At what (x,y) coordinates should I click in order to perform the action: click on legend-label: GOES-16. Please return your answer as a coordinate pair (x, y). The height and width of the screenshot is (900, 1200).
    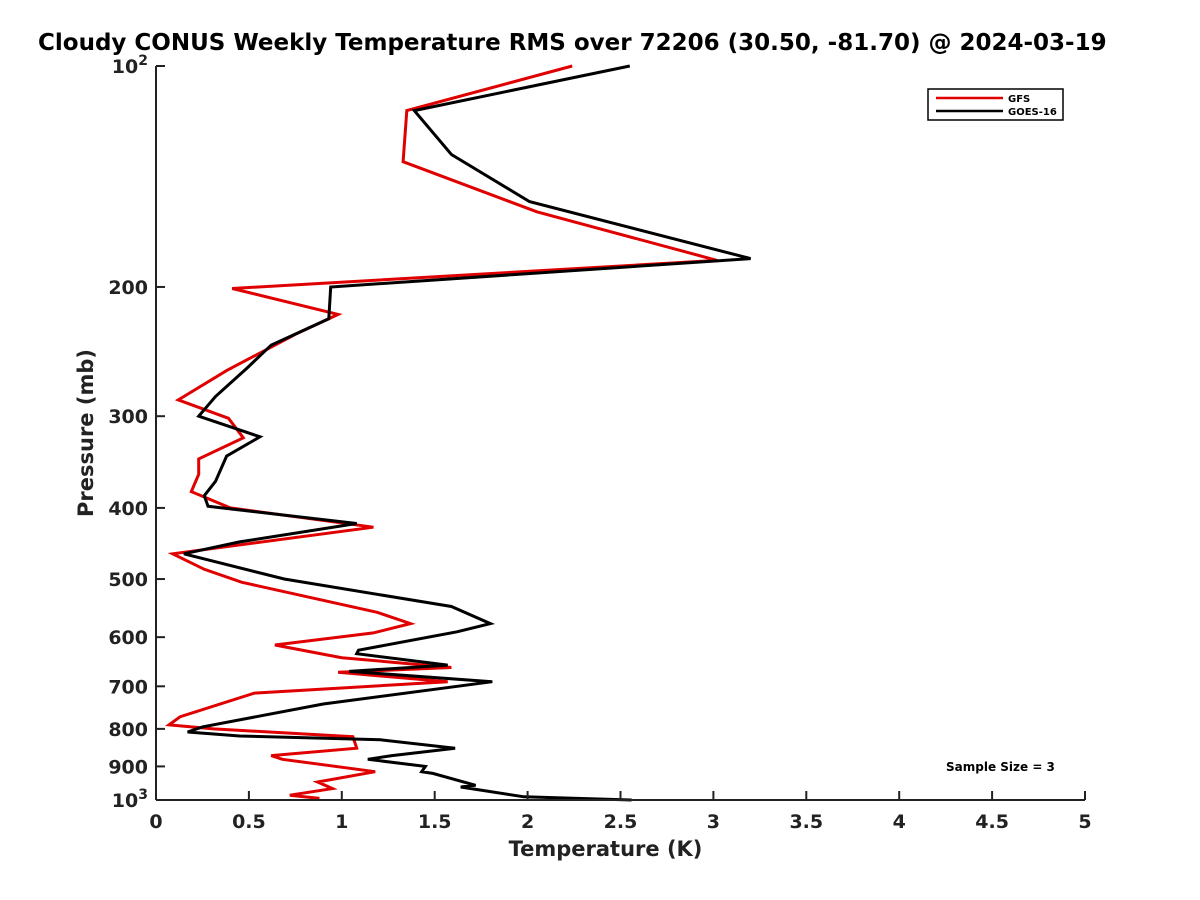
    Looking at the image, I should click on (1032, 112).